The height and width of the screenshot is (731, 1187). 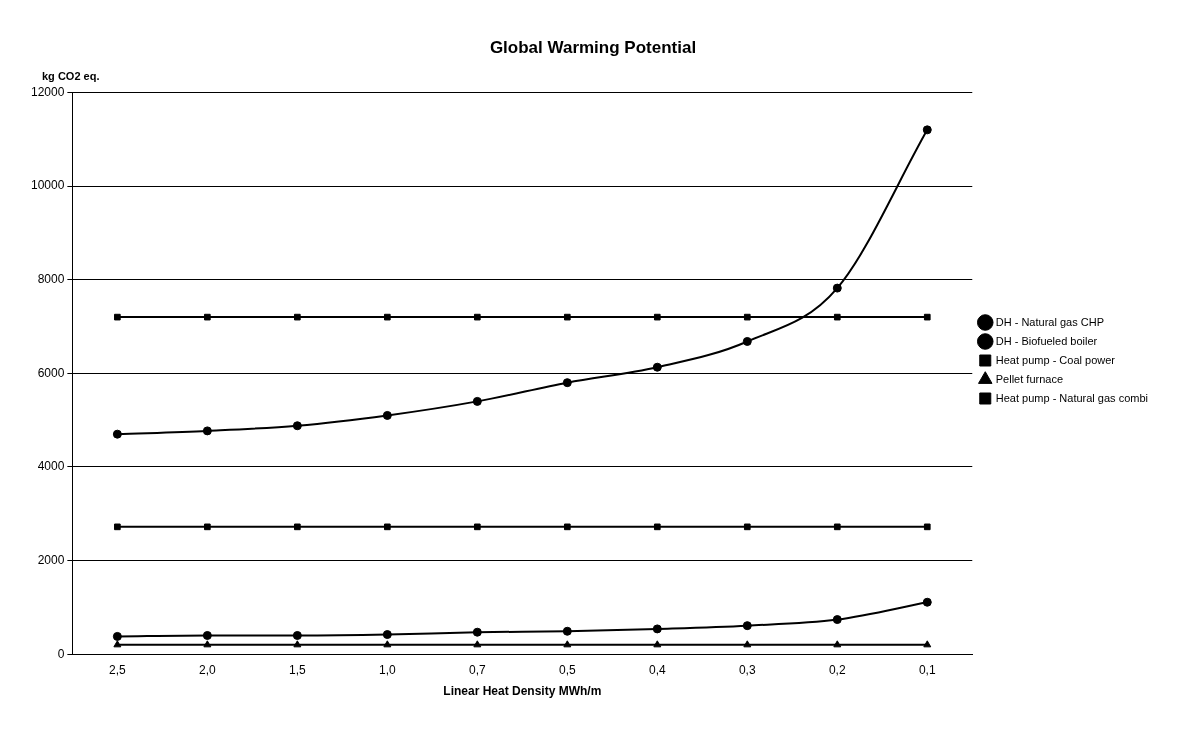 I want to click on x-tick-label: 0,3, so click(x=747, y=669).